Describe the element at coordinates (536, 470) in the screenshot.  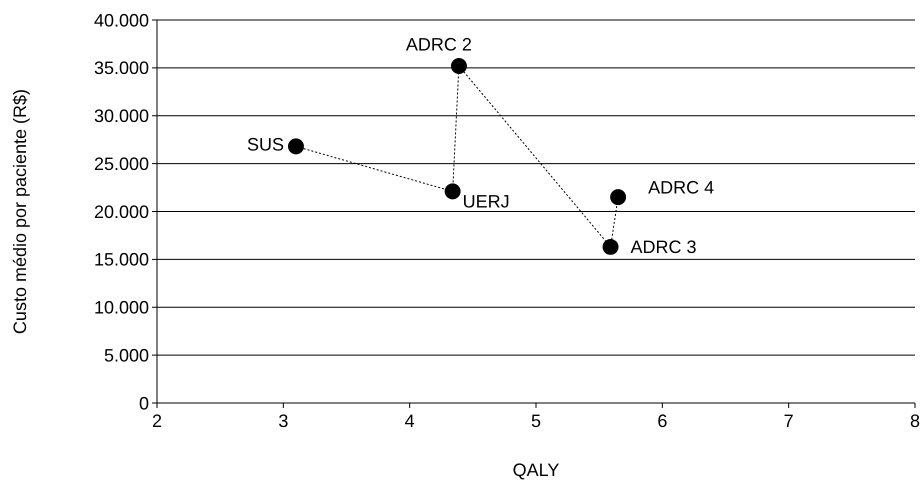
I see `x-axis-title: QALY` at that location.